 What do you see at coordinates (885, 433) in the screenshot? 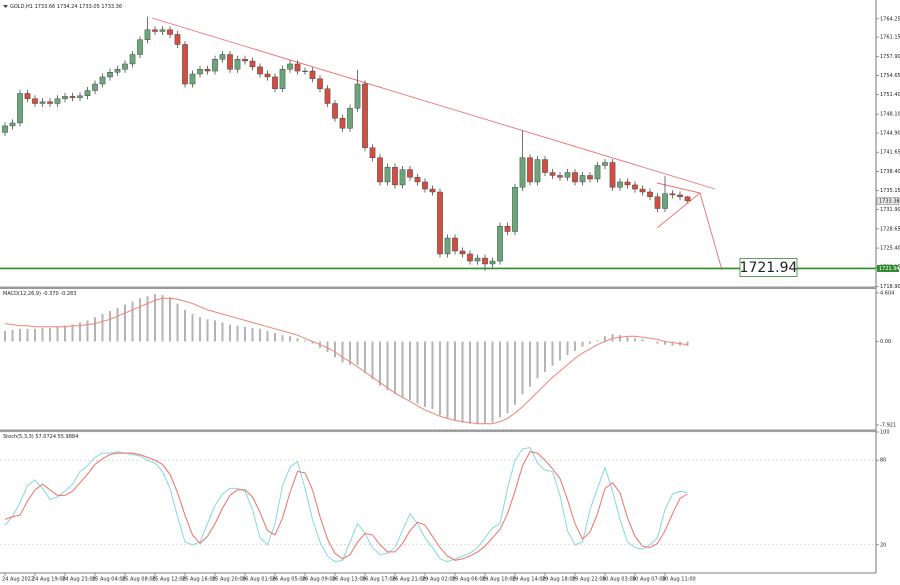
I see `y-tick-label: 100` at bounding box center [885, 433].